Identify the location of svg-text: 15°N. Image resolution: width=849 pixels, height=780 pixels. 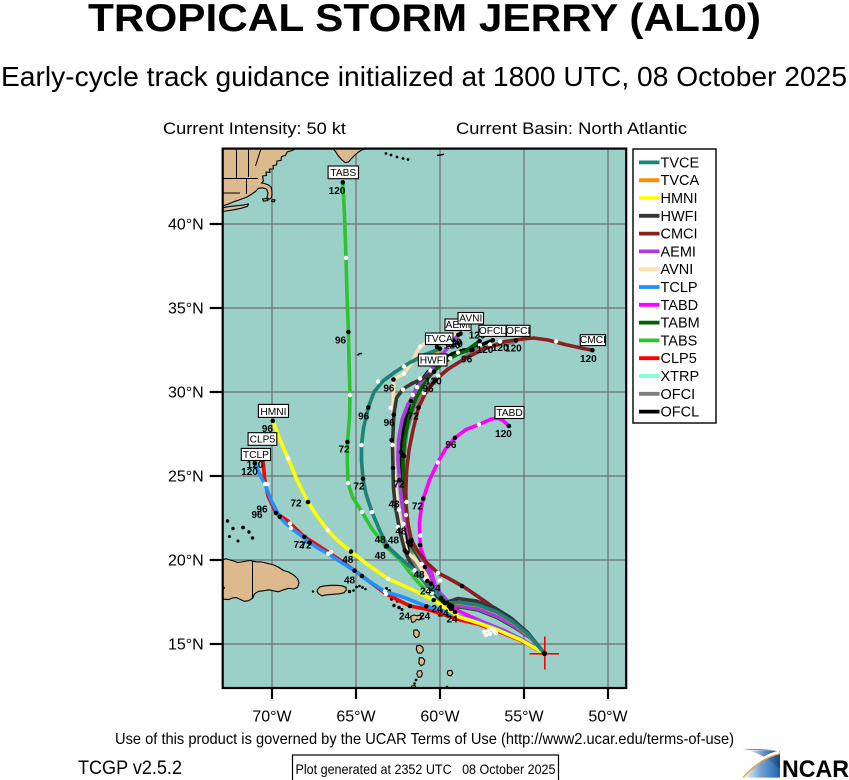
(186, 645).